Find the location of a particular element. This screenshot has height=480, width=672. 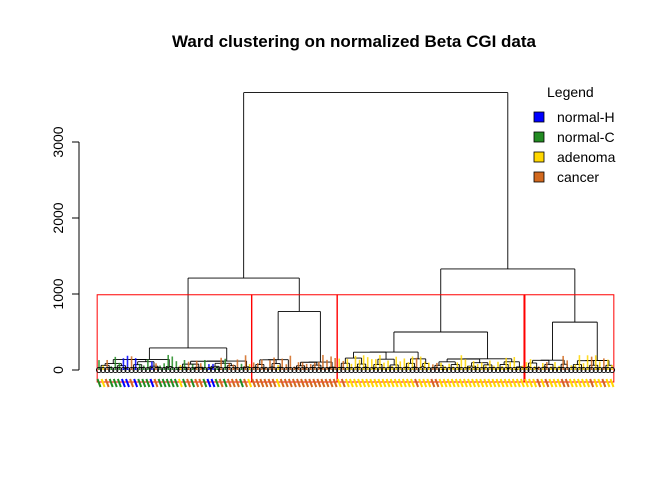

legend-label: cancer is located at coordinates (578, 177).